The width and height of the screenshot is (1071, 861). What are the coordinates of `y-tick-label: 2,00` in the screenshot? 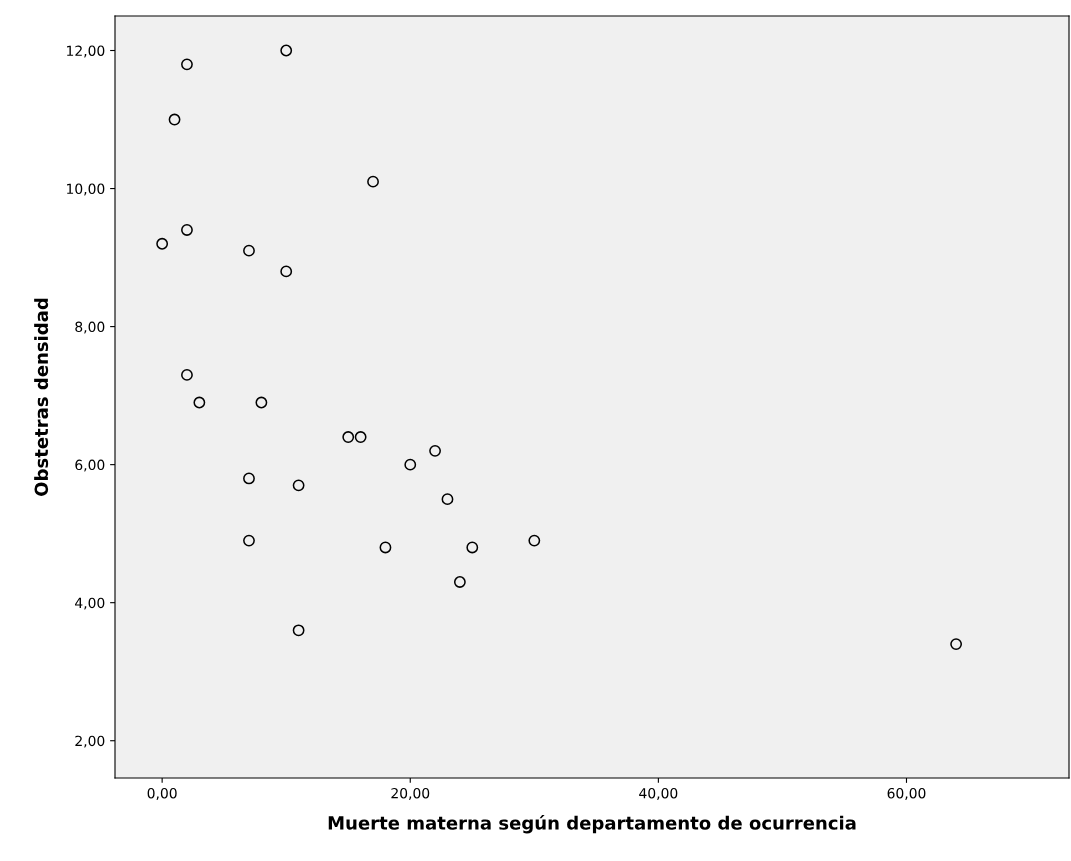 It's located at (90, 741).